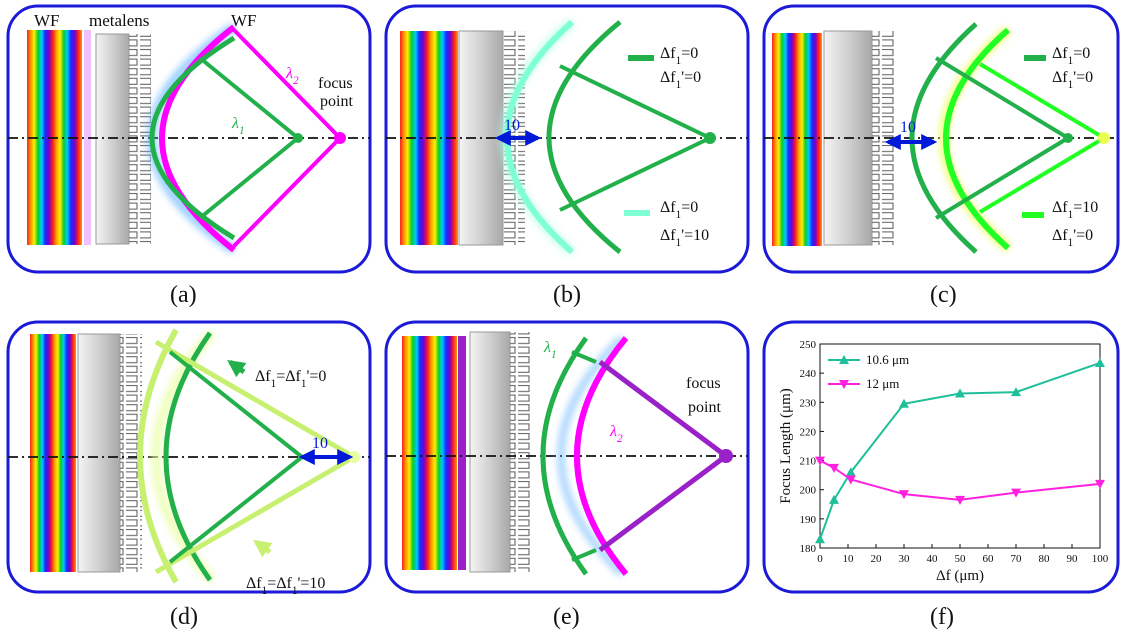  I want to click on y-tick-label: 210, so click(808, 462).